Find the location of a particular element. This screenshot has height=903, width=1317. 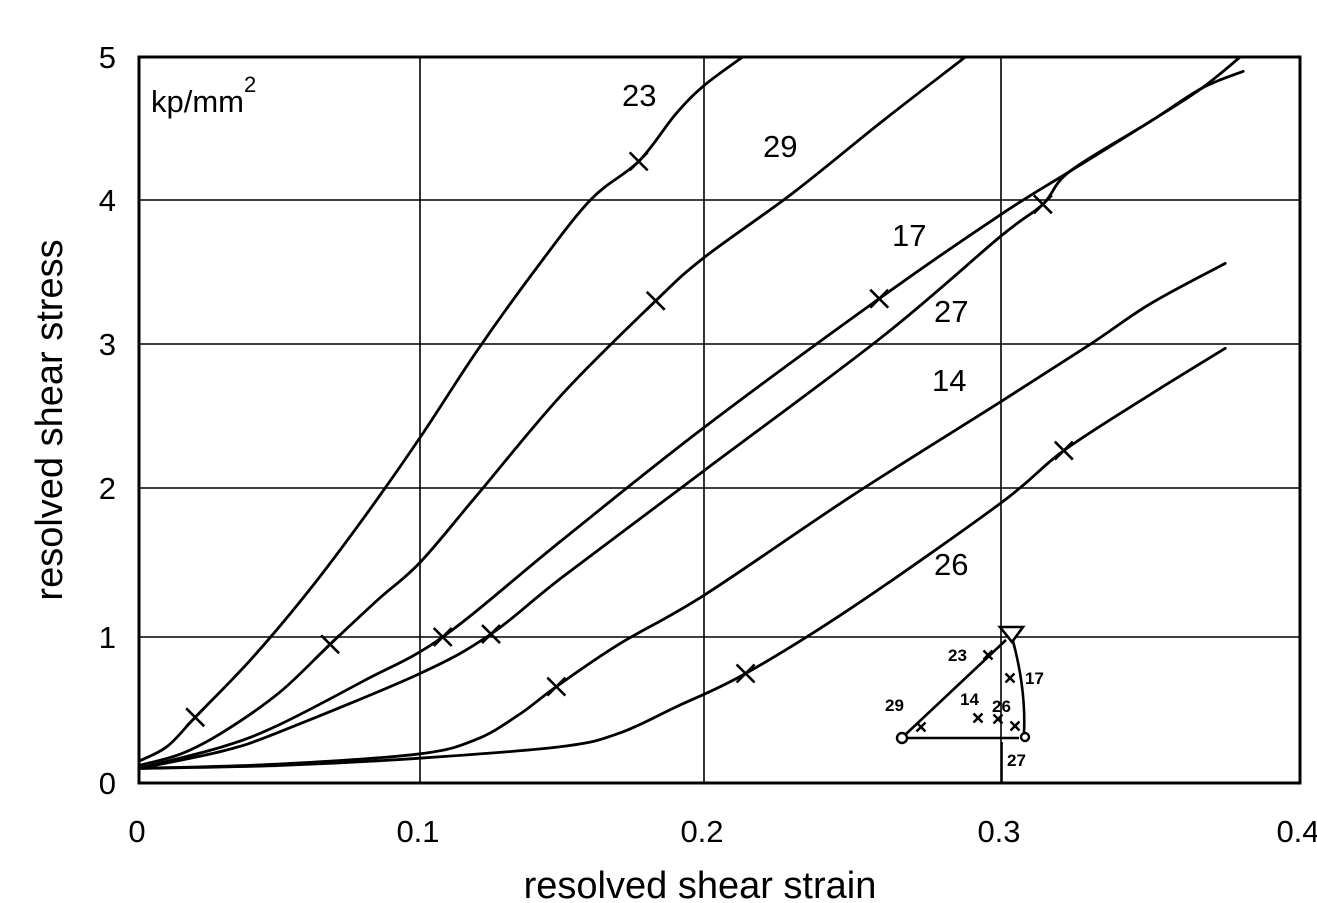

x-tick-label: 0.3 is located at coordinates (998, 831).